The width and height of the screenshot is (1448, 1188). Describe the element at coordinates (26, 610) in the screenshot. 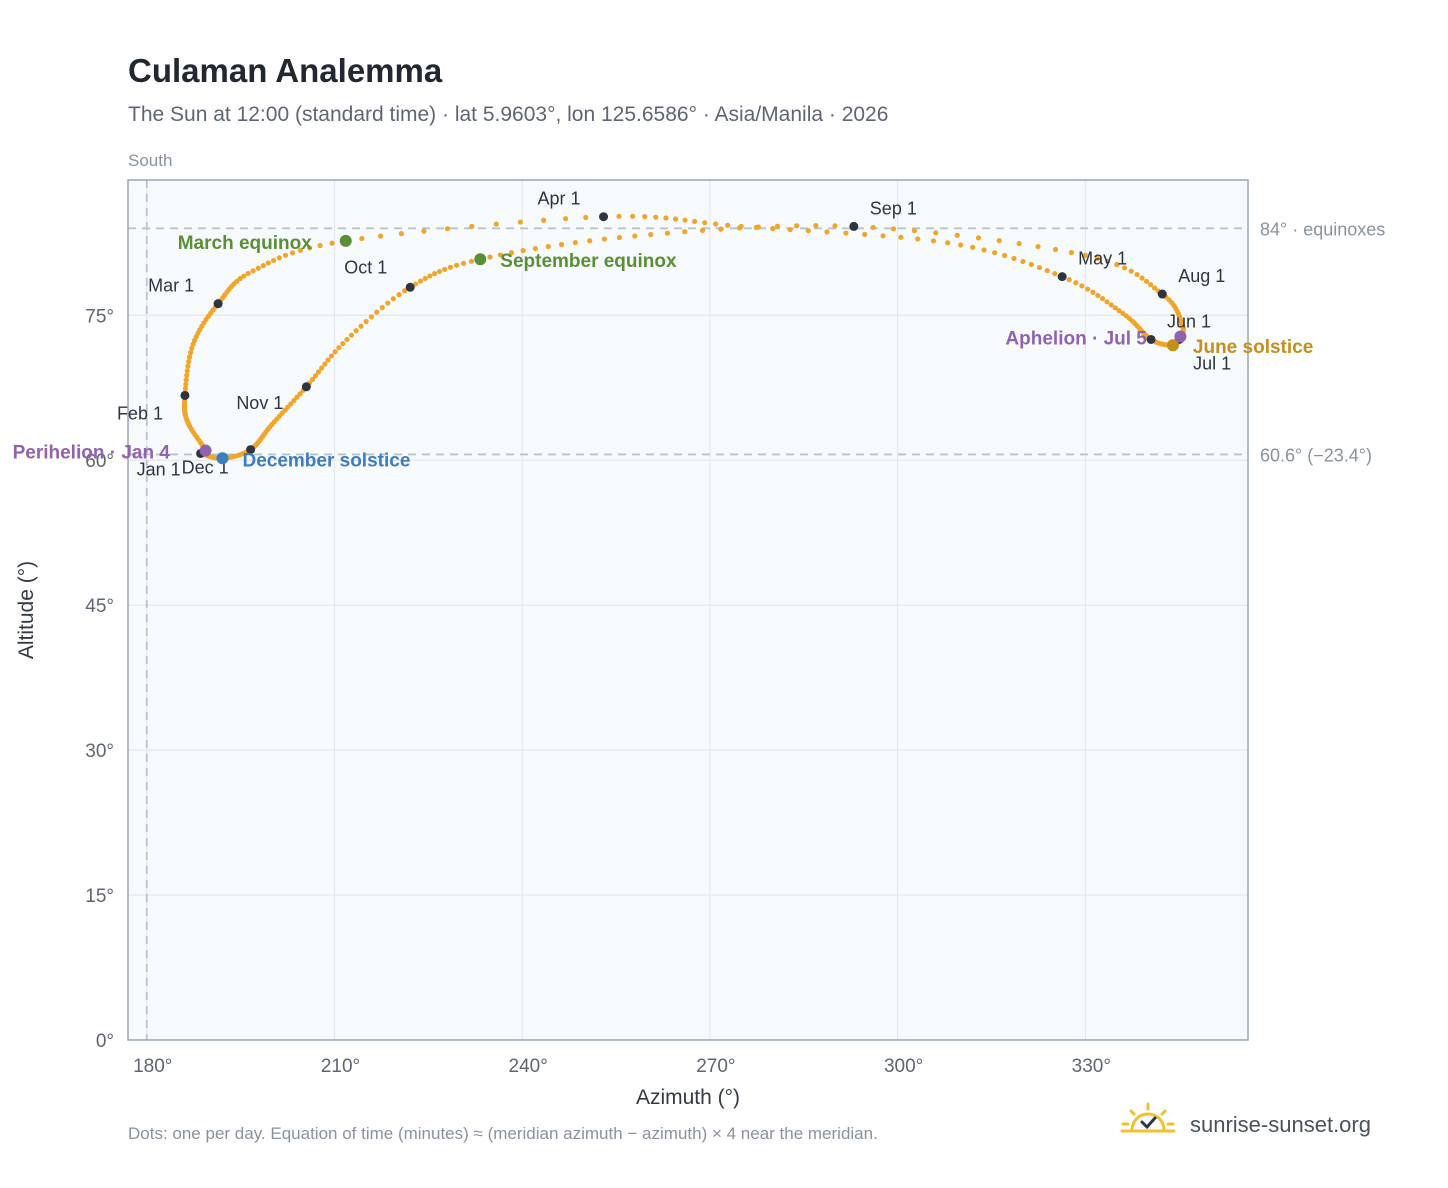

I see `y-axis-label: Altitude (°)` at that location.